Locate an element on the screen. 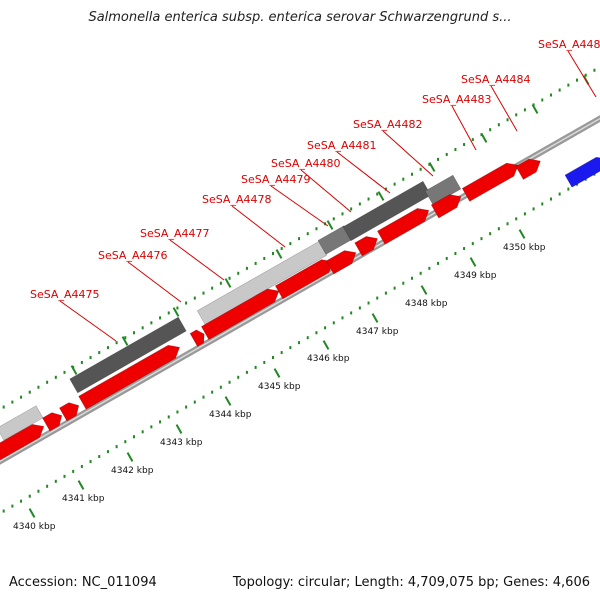 The image size is (600, 600). cds-arrow-blue is located at coordinates (582, 172).